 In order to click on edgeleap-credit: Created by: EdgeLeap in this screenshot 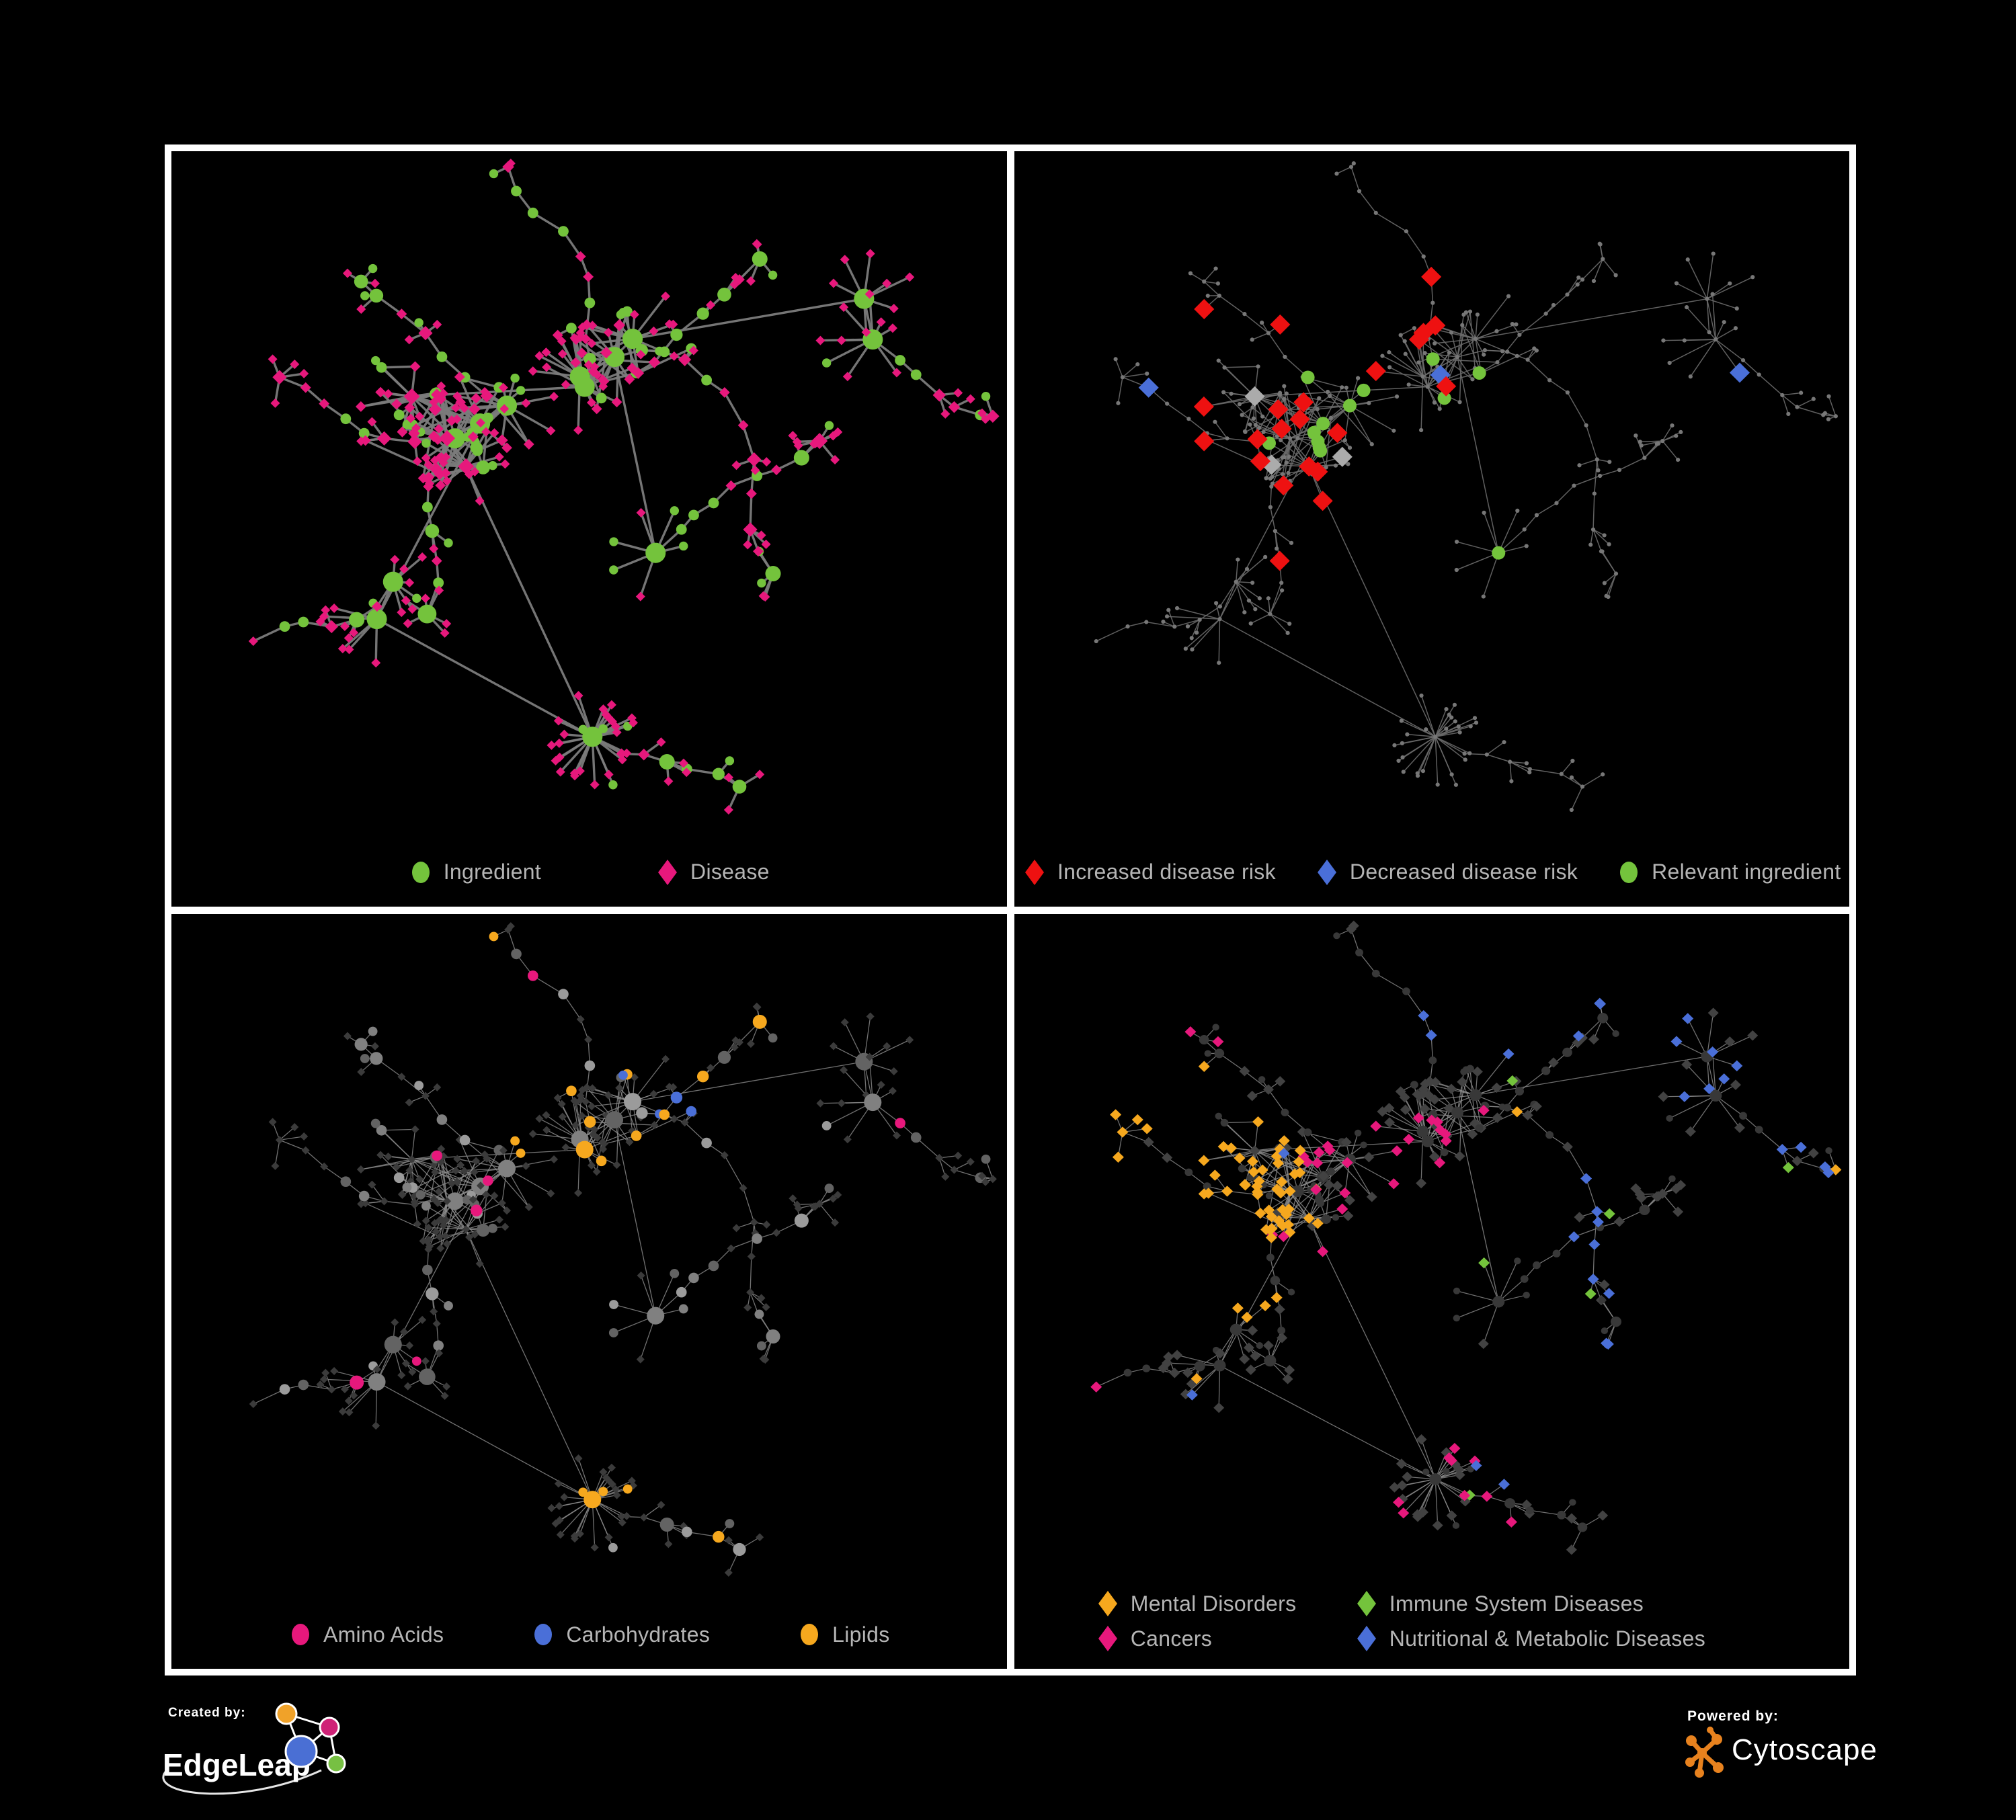, I will do `click(259, 1756)`.